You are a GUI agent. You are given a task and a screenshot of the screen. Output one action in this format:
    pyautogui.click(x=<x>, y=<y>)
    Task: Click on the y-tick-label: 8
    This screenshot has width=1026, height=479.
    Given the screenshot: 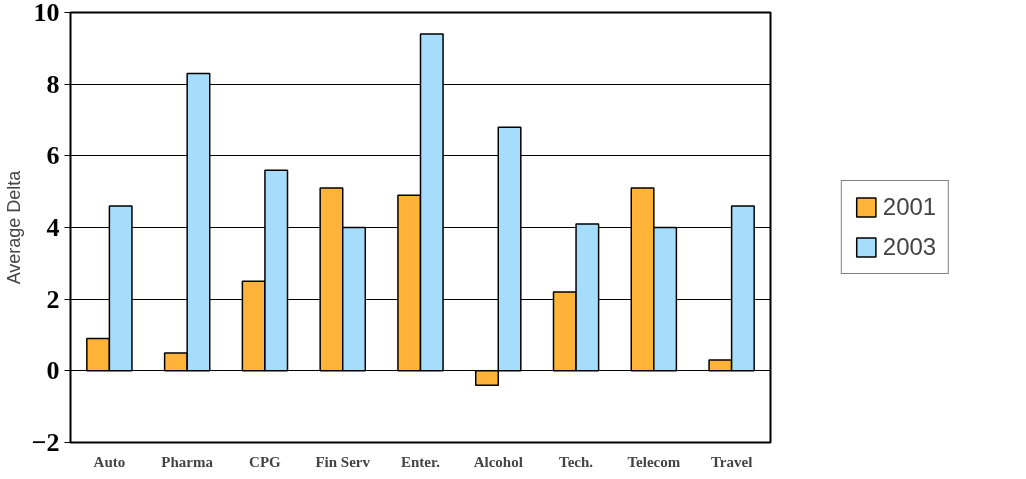 What is the action you would take?
    pyautogui.click(x=53, y=84)
    